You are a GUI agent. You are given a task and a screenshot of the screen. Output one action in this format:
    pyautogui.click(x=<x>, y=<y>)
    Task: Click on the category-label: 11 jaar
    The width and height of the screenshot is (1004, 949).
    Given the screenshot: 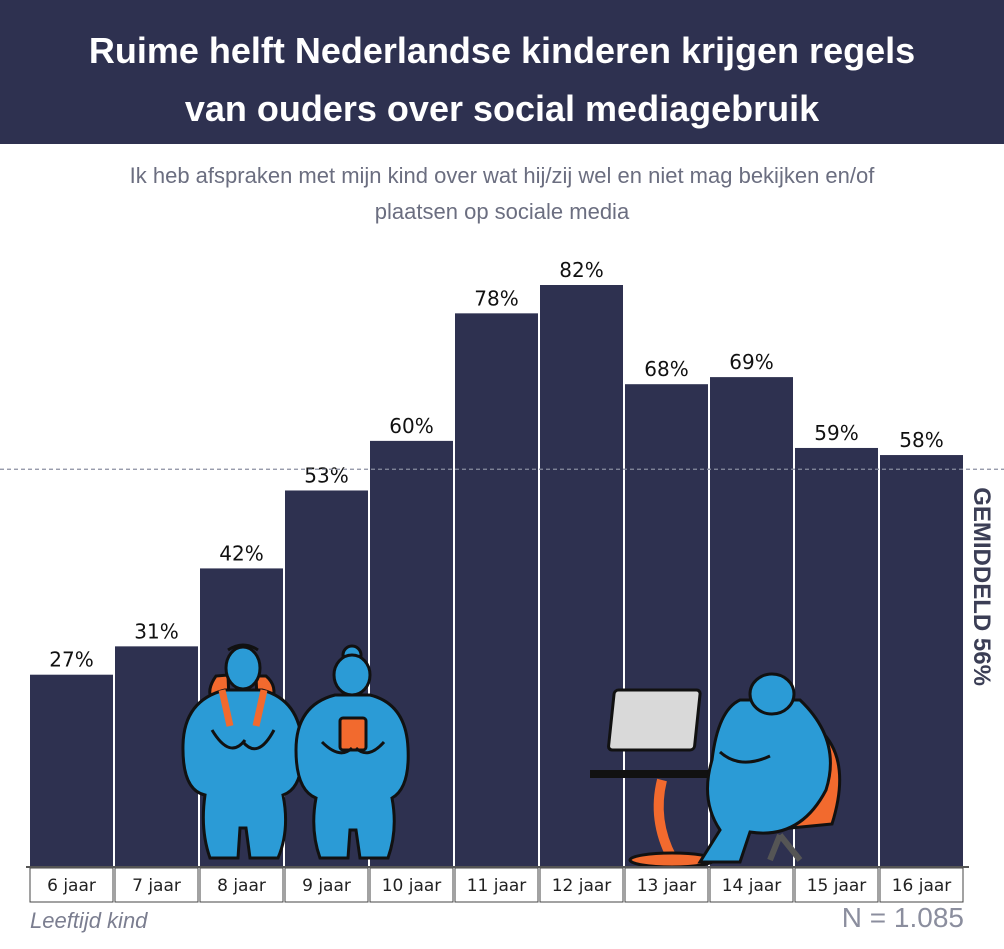 What is the action you would take?
    pyautogui.click(x=497, y=886)
    